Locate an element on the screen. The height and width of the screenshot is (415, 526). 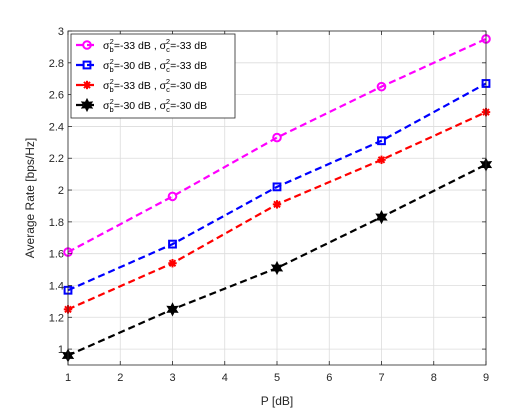
legend-label: σb2=-33 dB , σc2=-30 dB is located at coordinates (155, 85).